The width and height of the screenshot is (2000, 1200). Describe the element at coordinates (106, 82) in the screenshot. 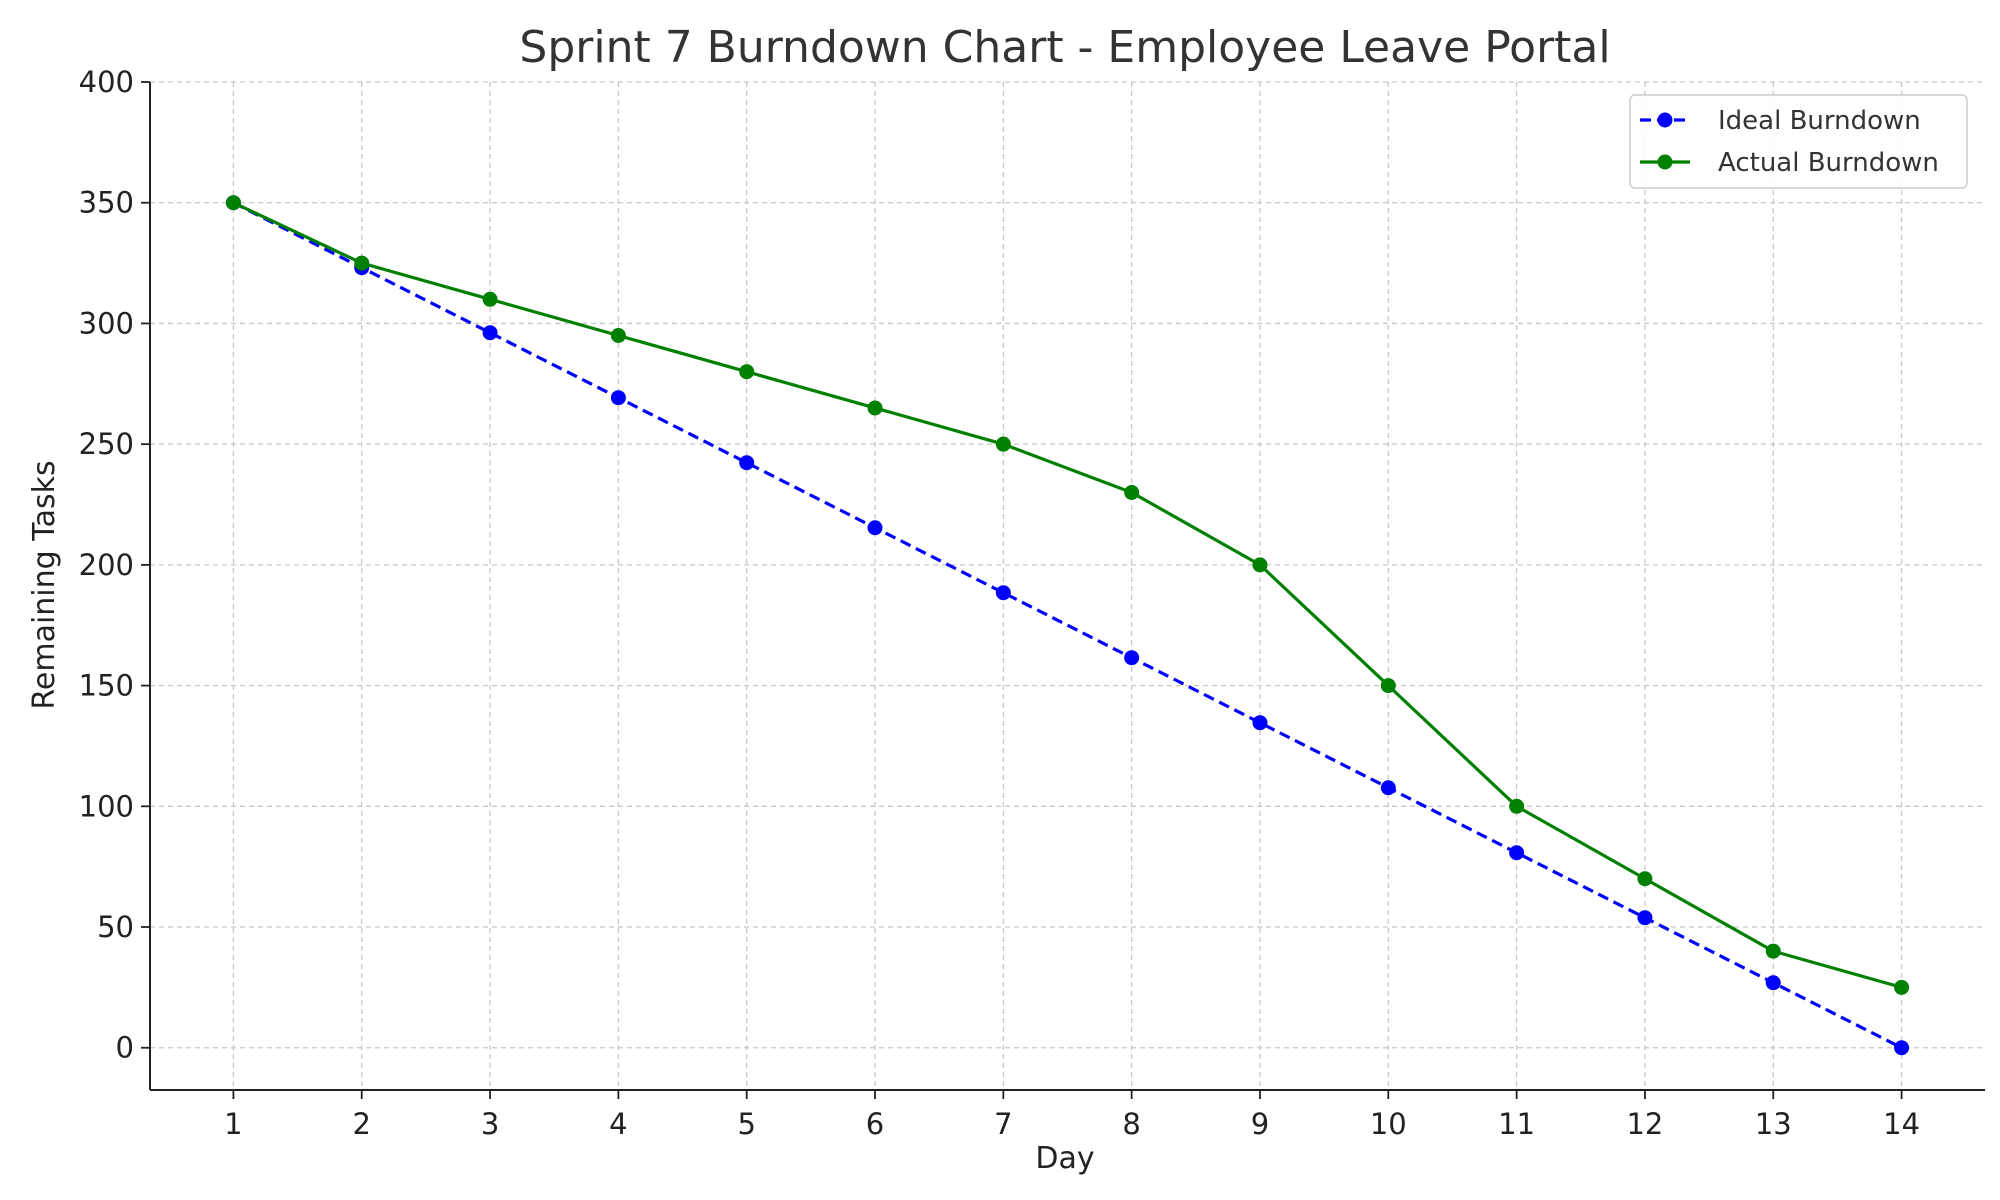

I see `y-tick-label: 400` at that location.